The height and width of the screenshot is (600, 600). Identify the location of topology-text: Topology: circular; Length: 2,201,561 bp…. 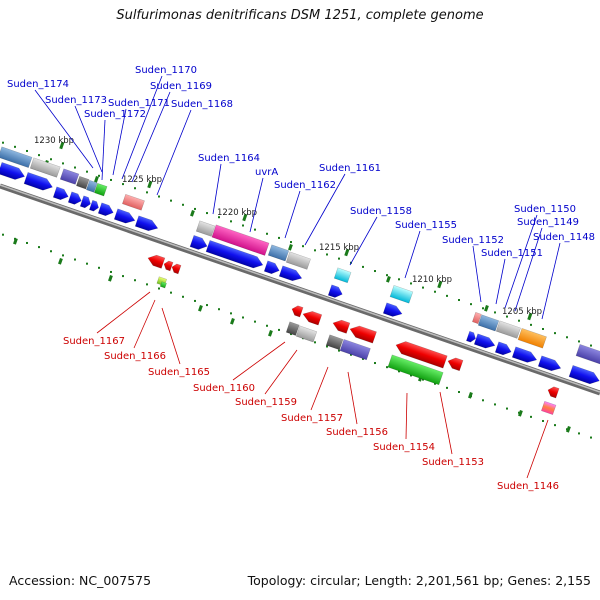
(419, 580).